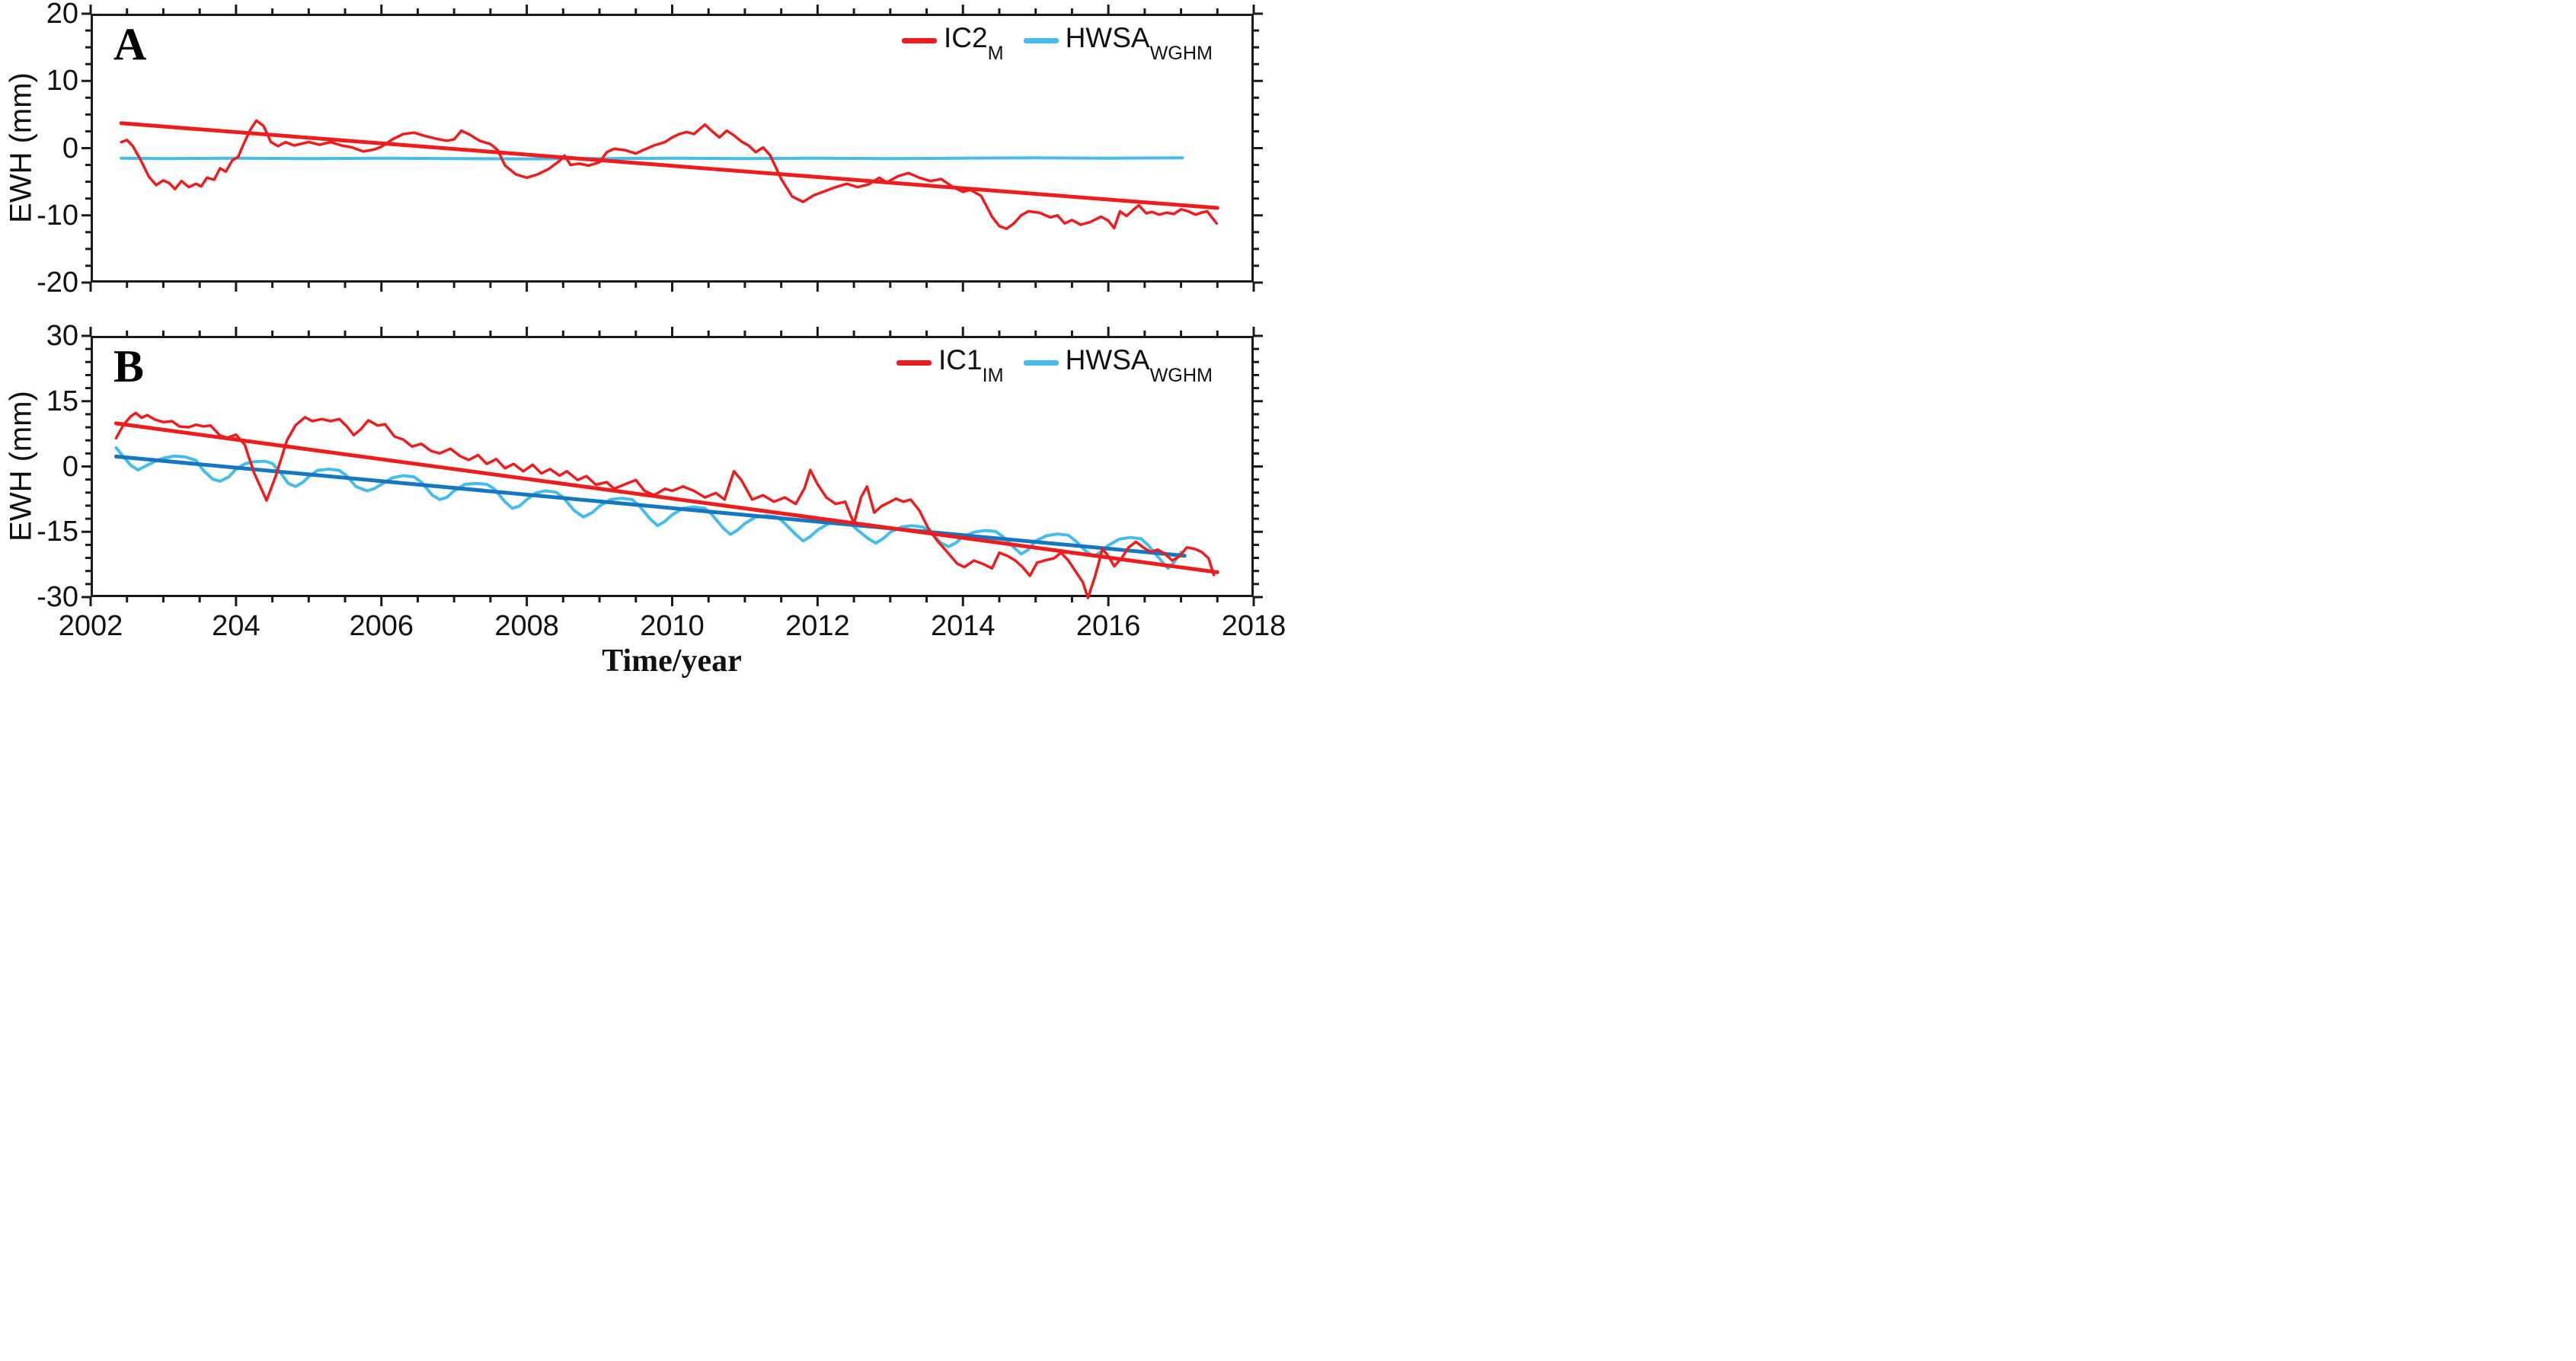 This screenshot has height=1361, width=2576. I want to click on series-ic1_im_trend, so click(666, 497).